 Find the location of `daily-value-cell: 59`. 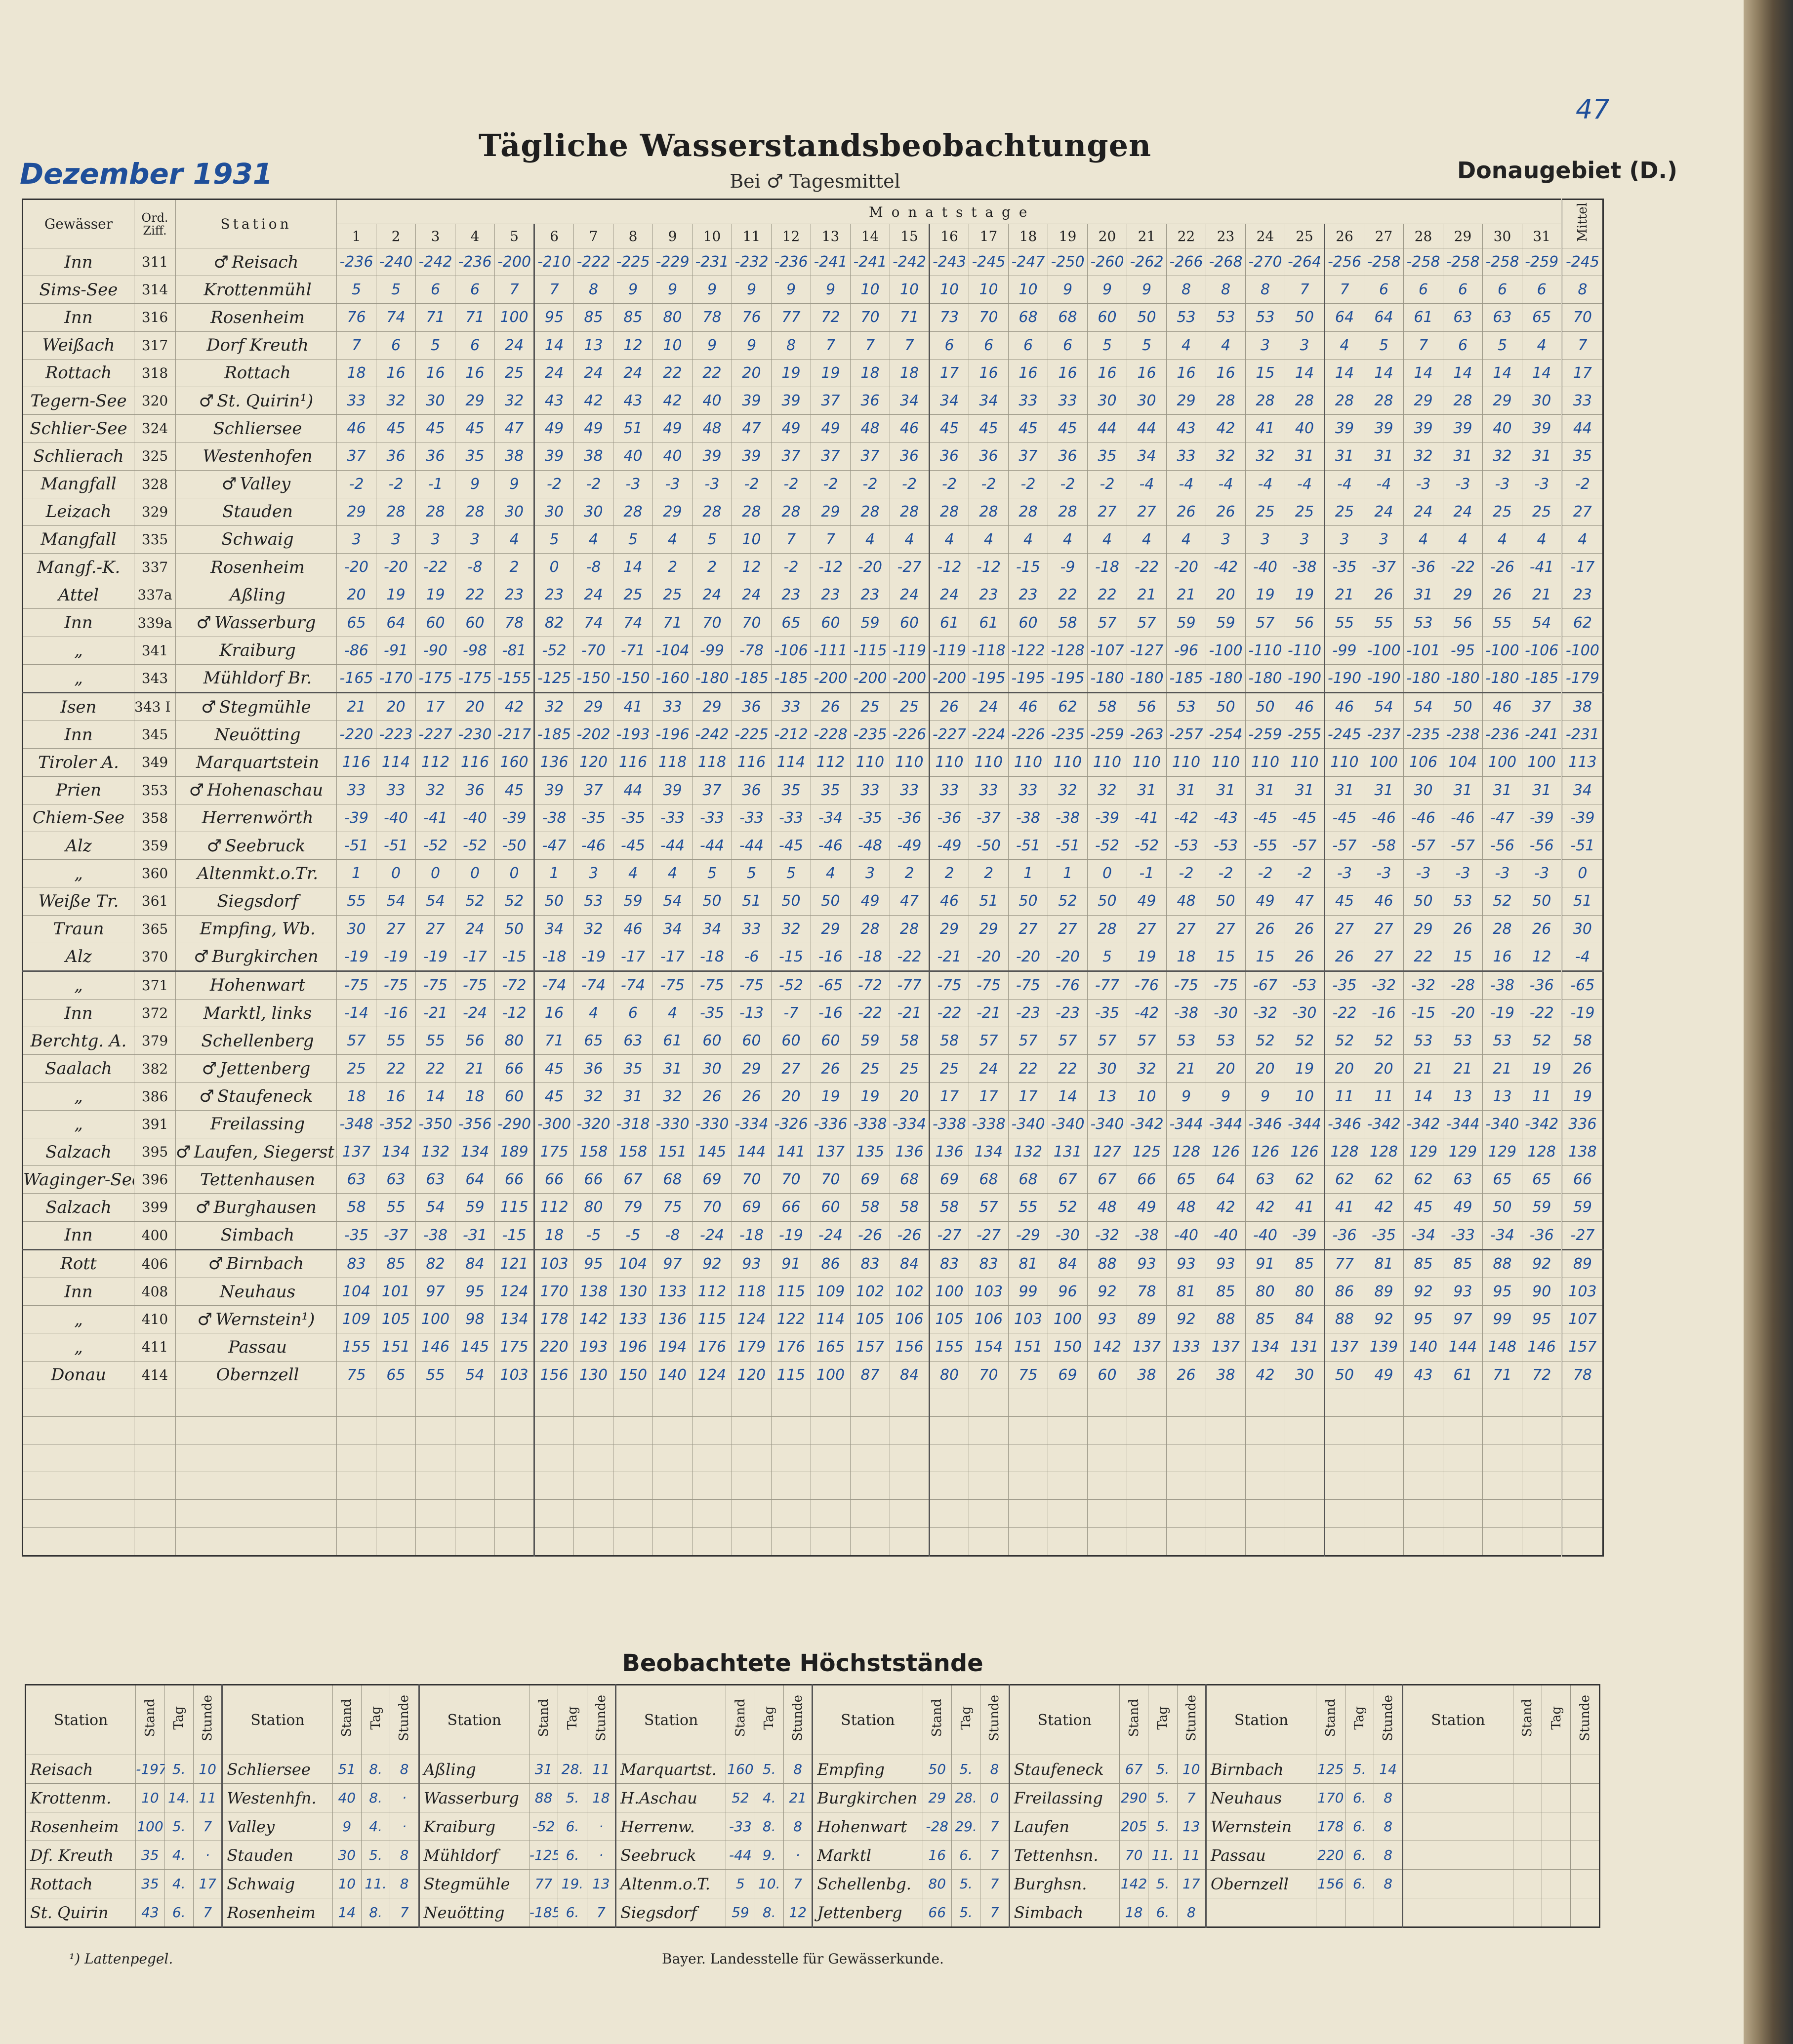

daily-value-cell: 59 is located at coordinates (1226, 623).